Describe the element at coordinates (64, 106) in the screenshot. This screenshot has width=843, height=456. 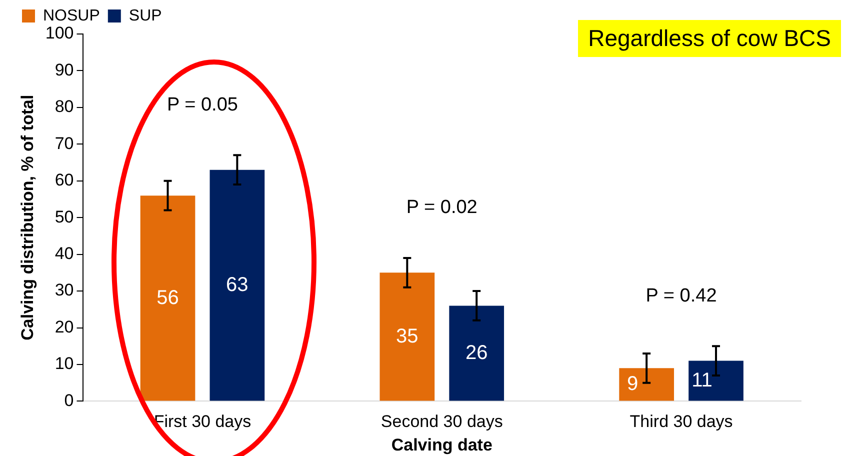
I see `y-tick-label: 80` at that location.